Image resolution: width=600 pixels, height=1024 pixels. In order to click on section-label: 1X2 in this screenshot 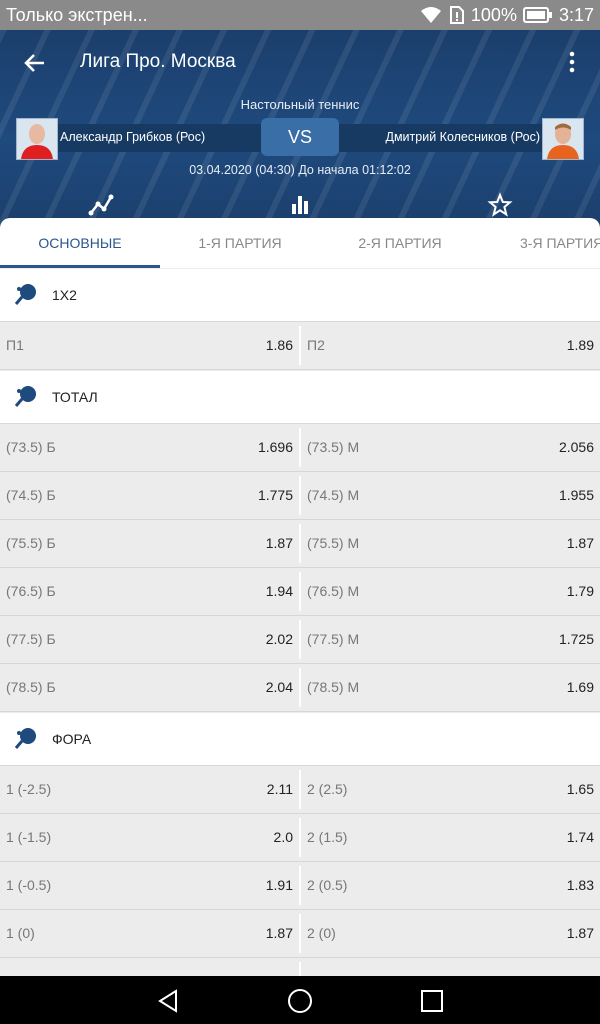, I will do `click(64, 295)`.